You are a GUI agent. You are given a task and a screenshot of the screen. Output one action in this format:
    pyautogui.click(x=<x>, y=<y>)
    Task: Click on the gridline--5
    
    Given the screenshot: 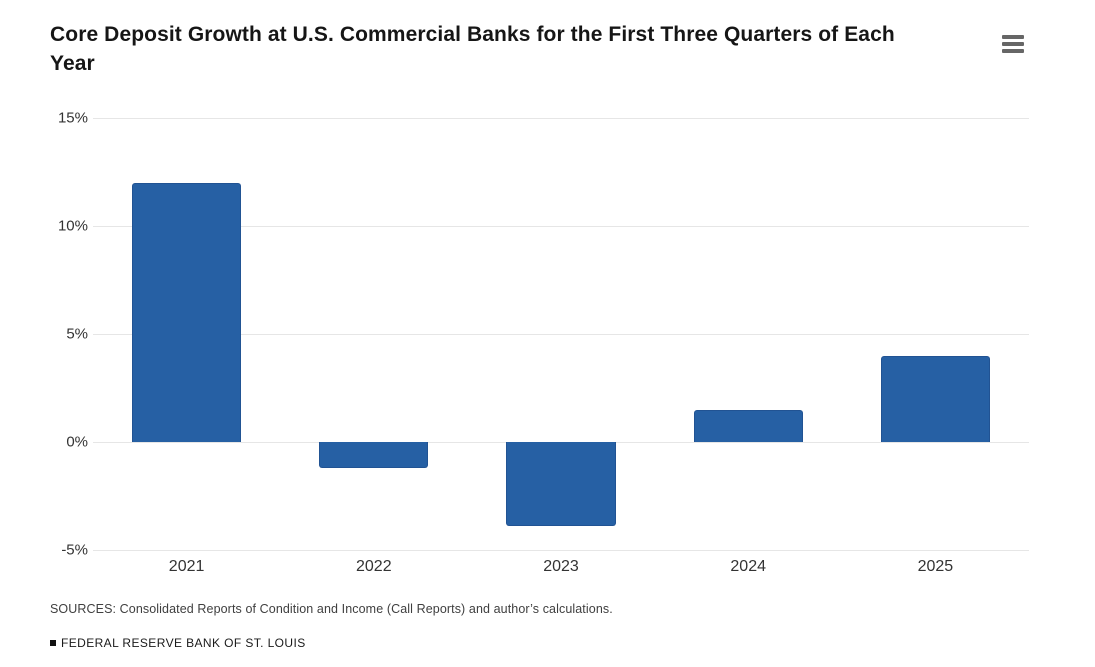 What is the action you would take?
    pyautogui.click(x=561, y=550)
    